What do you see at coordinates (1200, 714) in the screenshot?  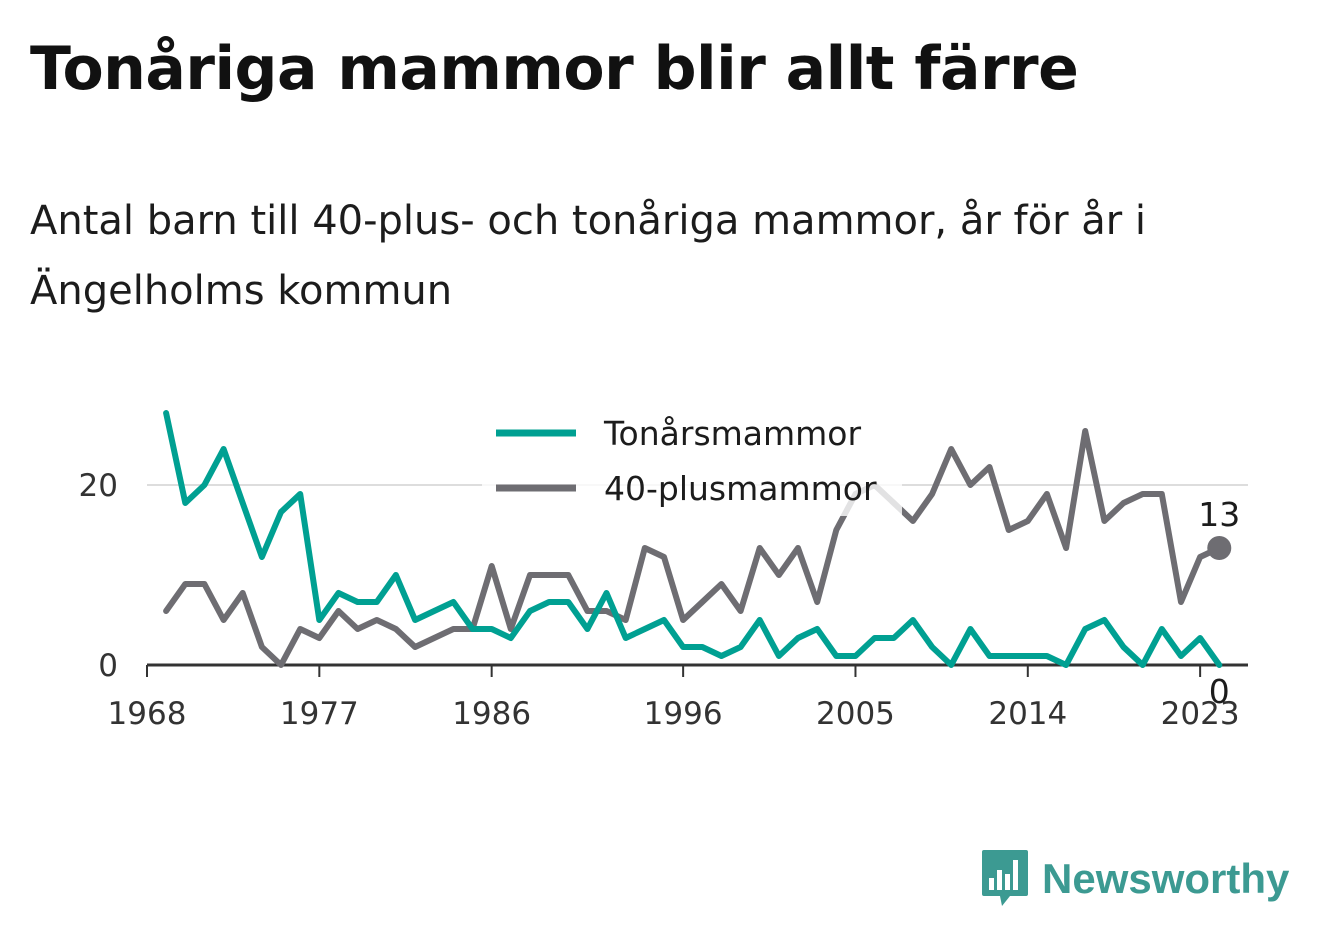 I see `x-tick-label: 2023` at bounding box center [1200, 714].